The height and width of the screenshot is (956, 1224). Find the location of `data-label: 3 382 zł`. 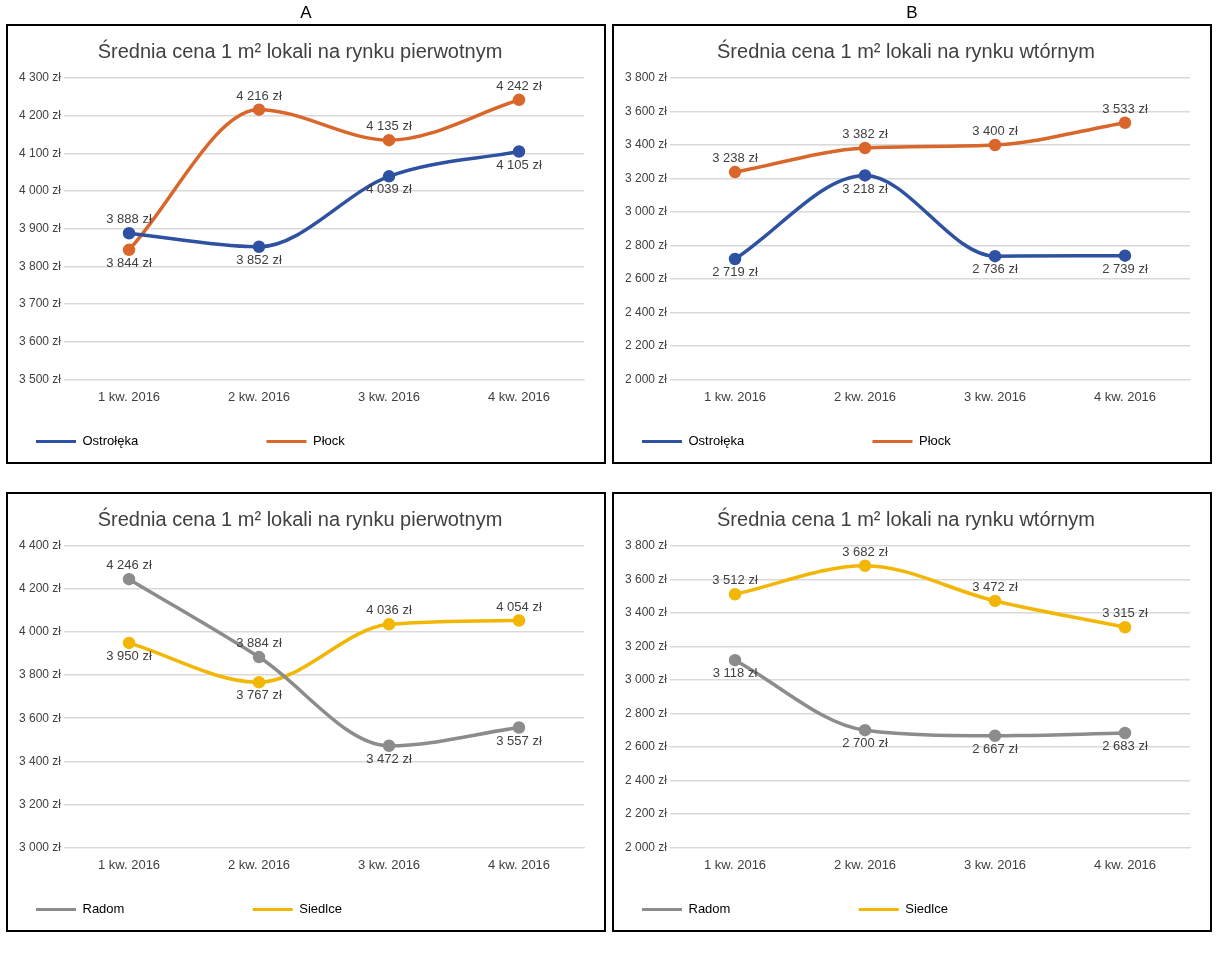

data-label: 3 382 zł is located at coordinates (865, 134).